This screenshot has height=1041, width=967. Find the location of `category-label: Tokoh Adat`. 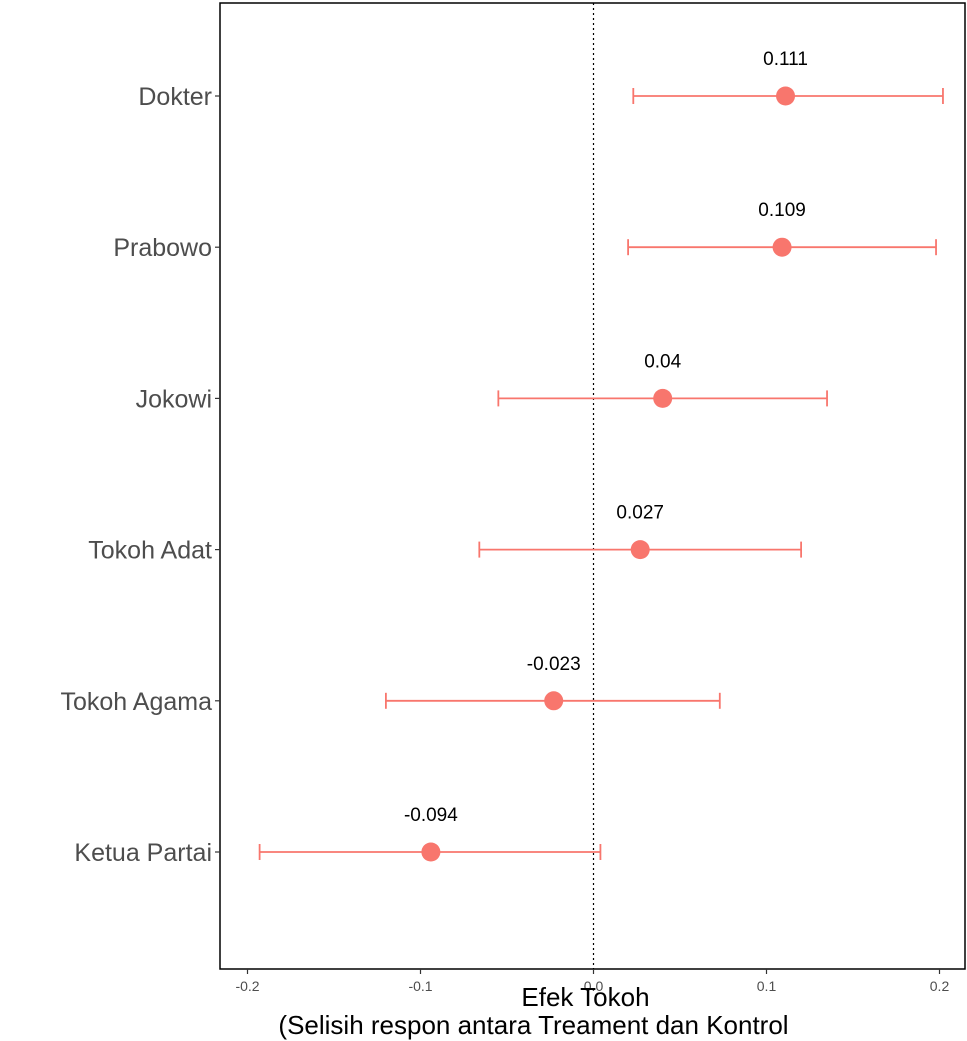

category-label: Tokoh Adat is located at coordinates (150, 551).